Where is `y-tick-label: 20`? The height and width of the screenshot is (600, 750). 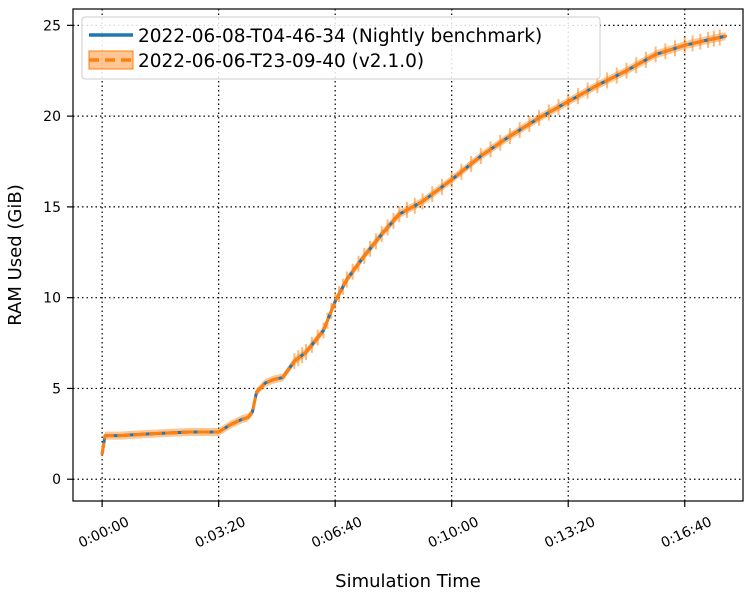 y-tick-label: 20 is located at coordinates (52, 117).